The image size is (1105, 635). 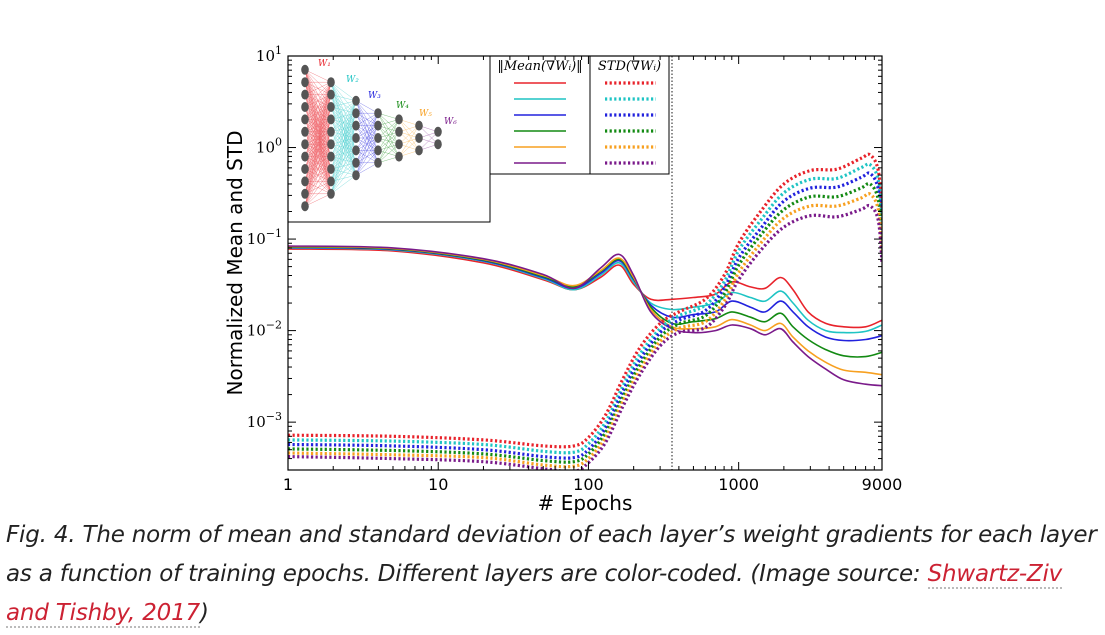 What do you see at coordinates (402, 106) in the screenshot?
I see `layer-label: W₄` at bounding box center [402, 106].